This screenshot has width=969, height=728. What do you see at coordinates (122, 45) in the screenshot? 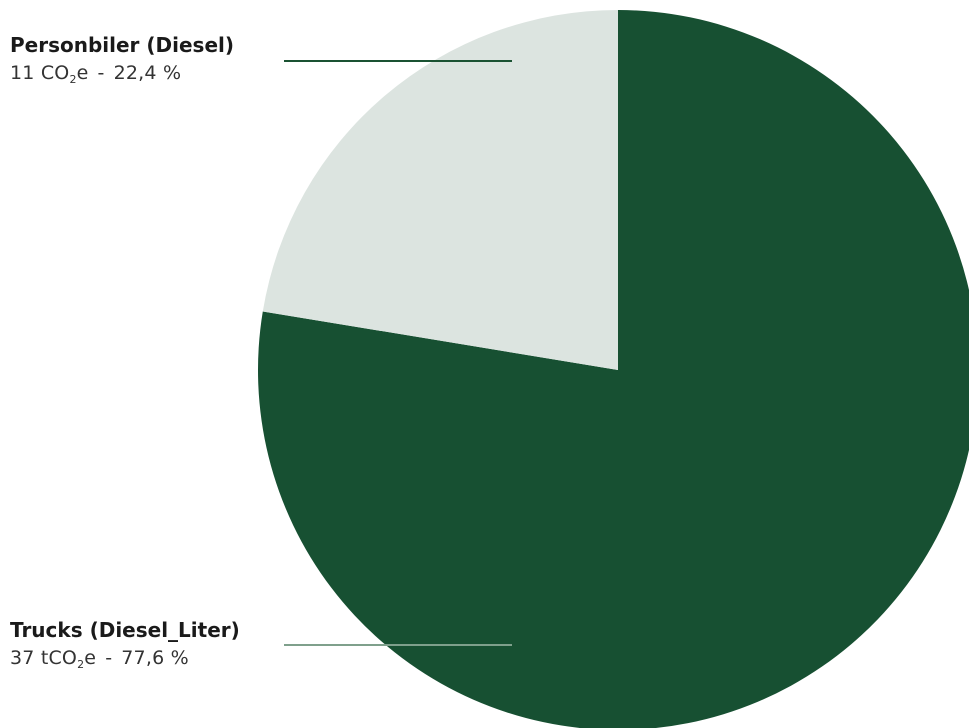
I see `slice-title: Personbiler (Diesel)` at bounding box center [122, 45].